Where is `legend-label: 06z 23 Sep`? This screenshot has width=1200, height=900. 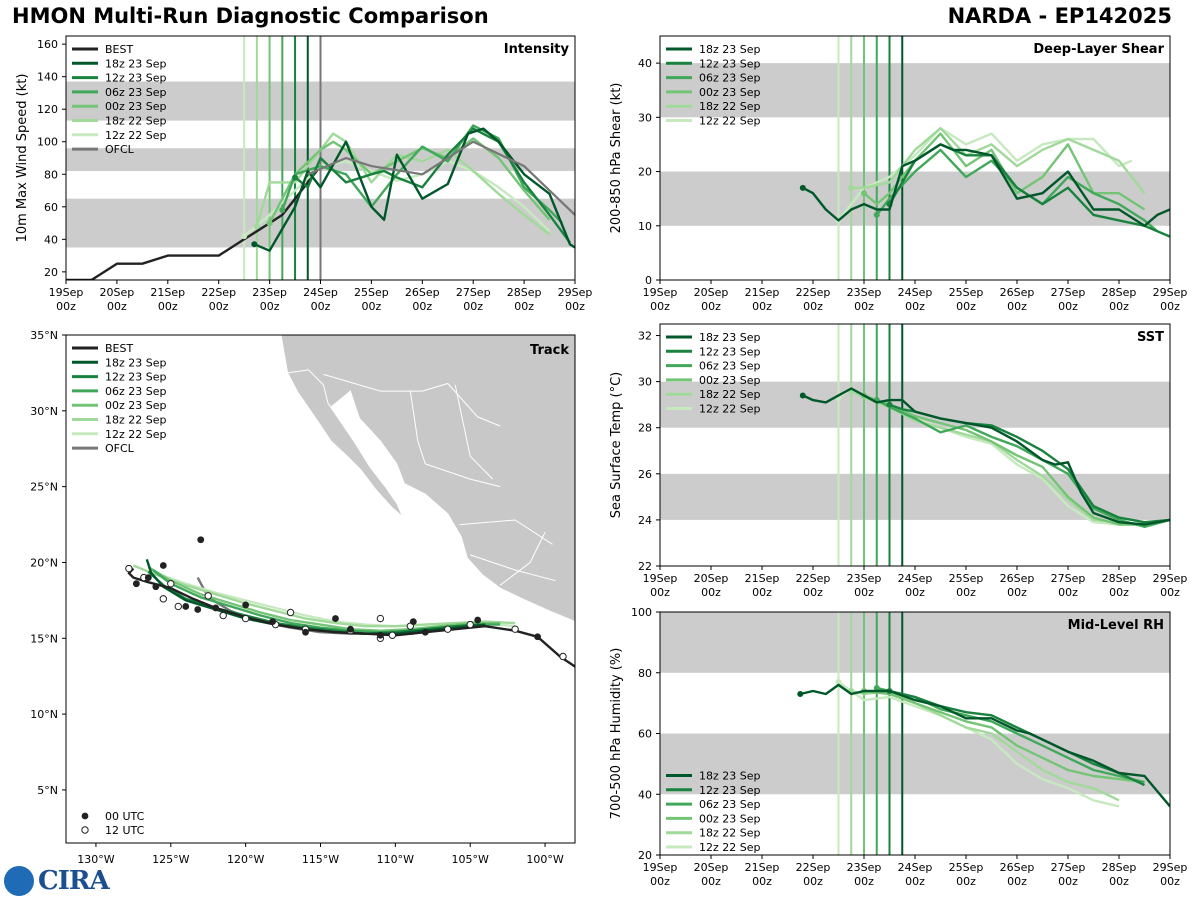 legend-label: 06z 23 Sep is located at coordinates (730, 804).